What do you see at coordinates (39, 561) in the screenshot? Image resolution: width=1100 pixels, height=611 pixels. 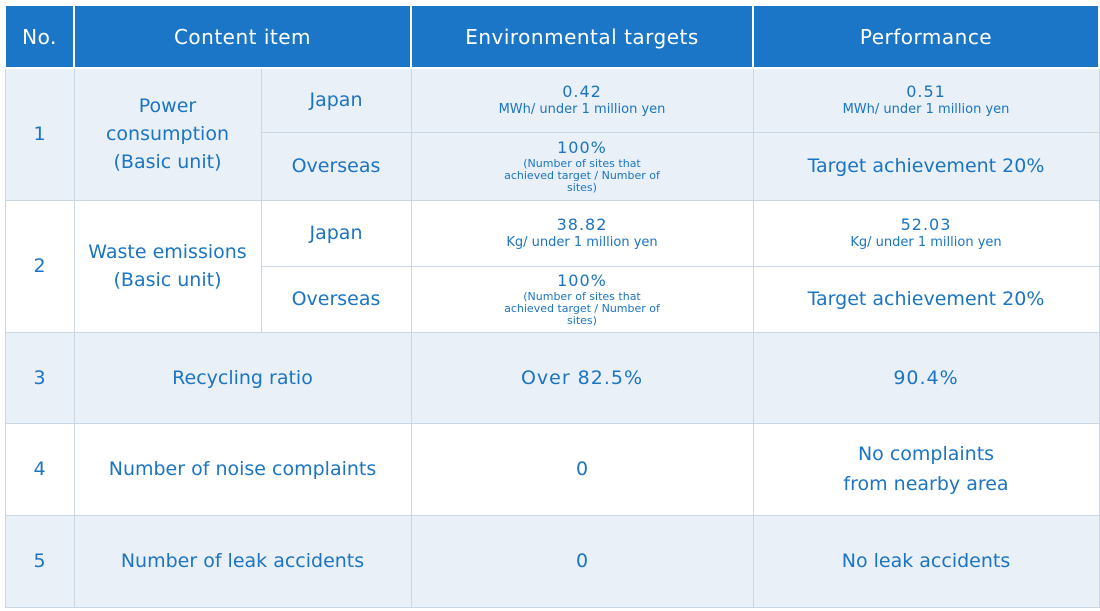 I see `row-number: 5` at bounding box center [39, 561].